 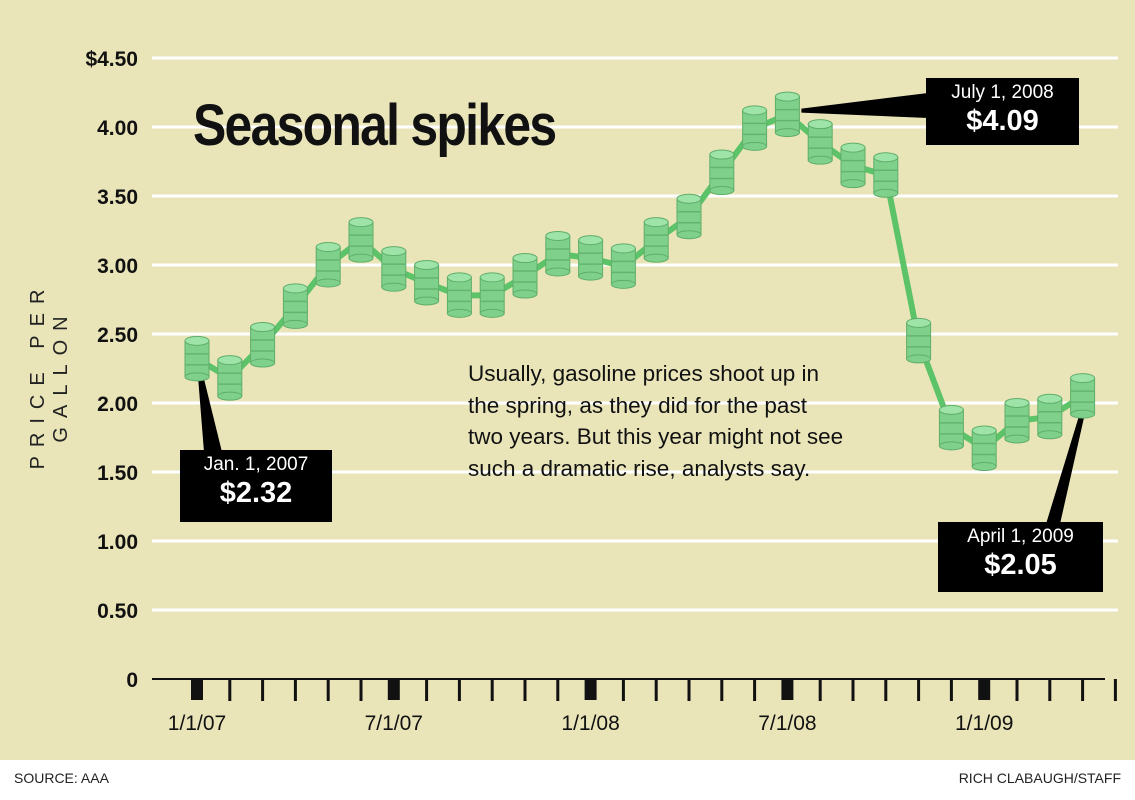 I want to click on callout-apr-2009: April 1, 2009 $2.05, so click(x=1020, y=557).